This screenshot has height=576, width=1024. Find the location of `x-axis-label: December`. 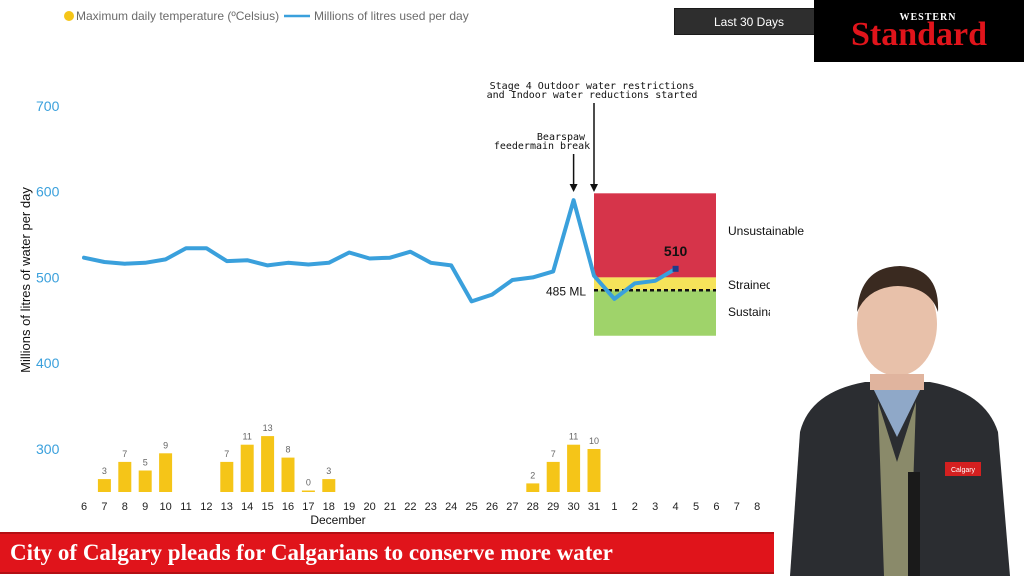

x-axis-label: December is located at coordinates (337, 520).